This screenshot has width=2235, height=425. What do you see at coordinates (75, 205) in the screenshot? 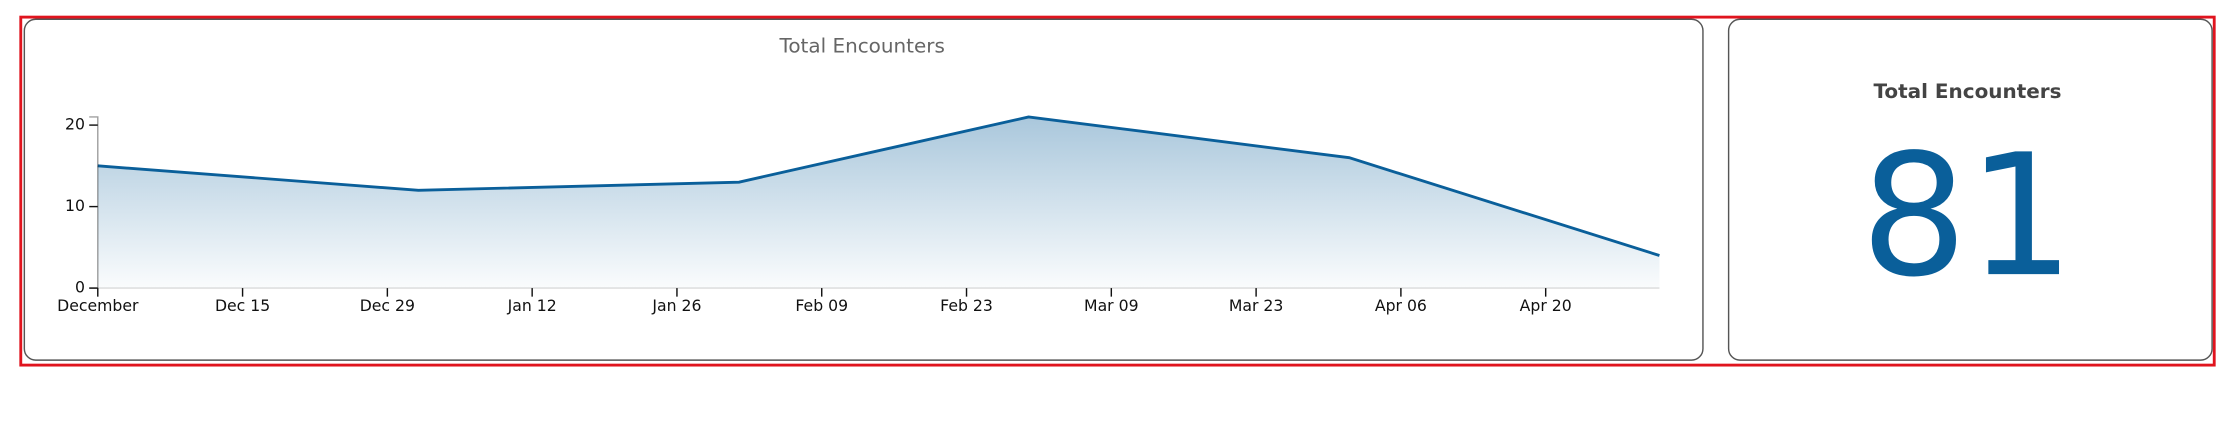
I see `y-tick-label: 10` at bounding box center [75, 205].